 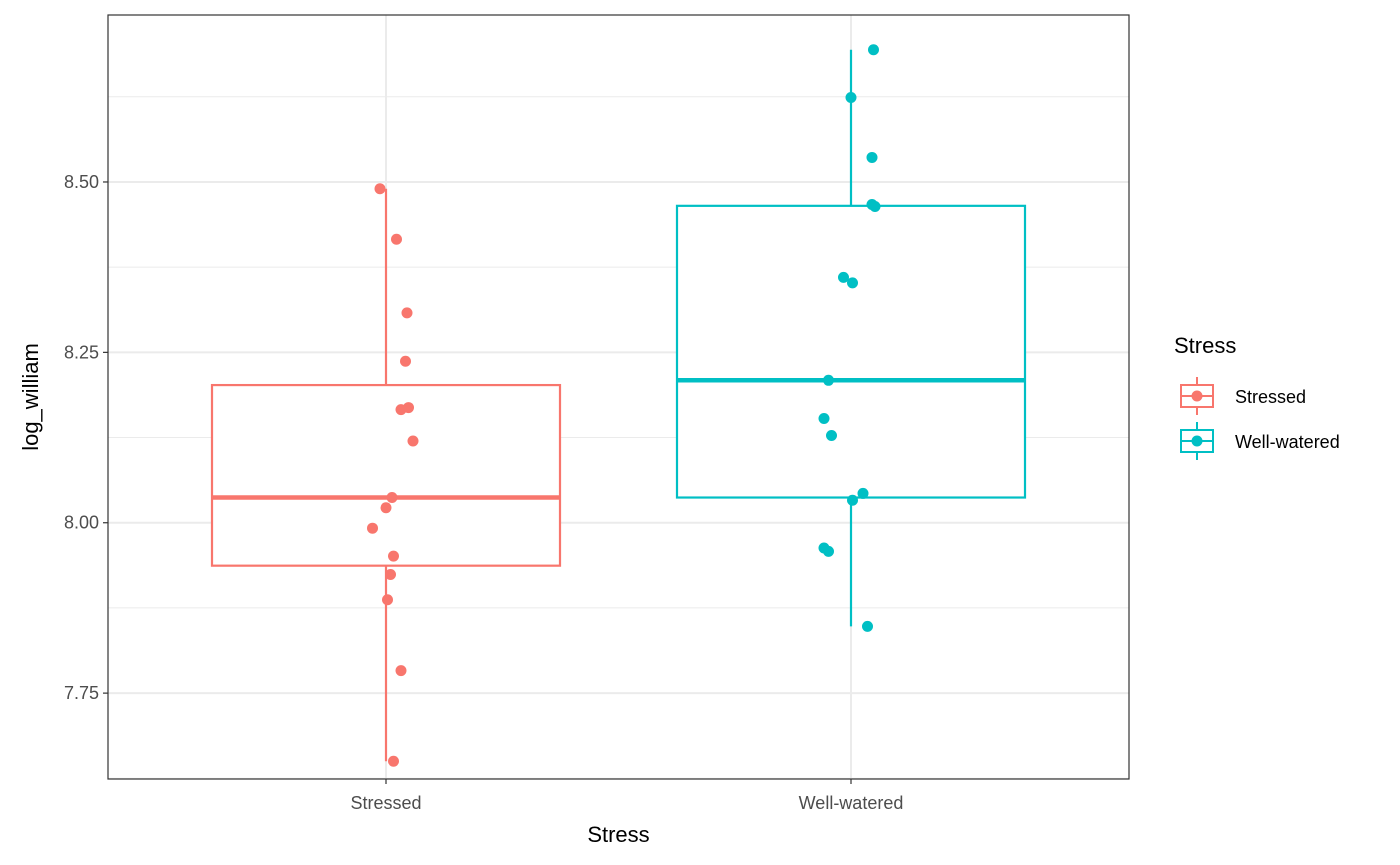 I want to click on x-tick-label: Stressed, so click(x=385, y=803).